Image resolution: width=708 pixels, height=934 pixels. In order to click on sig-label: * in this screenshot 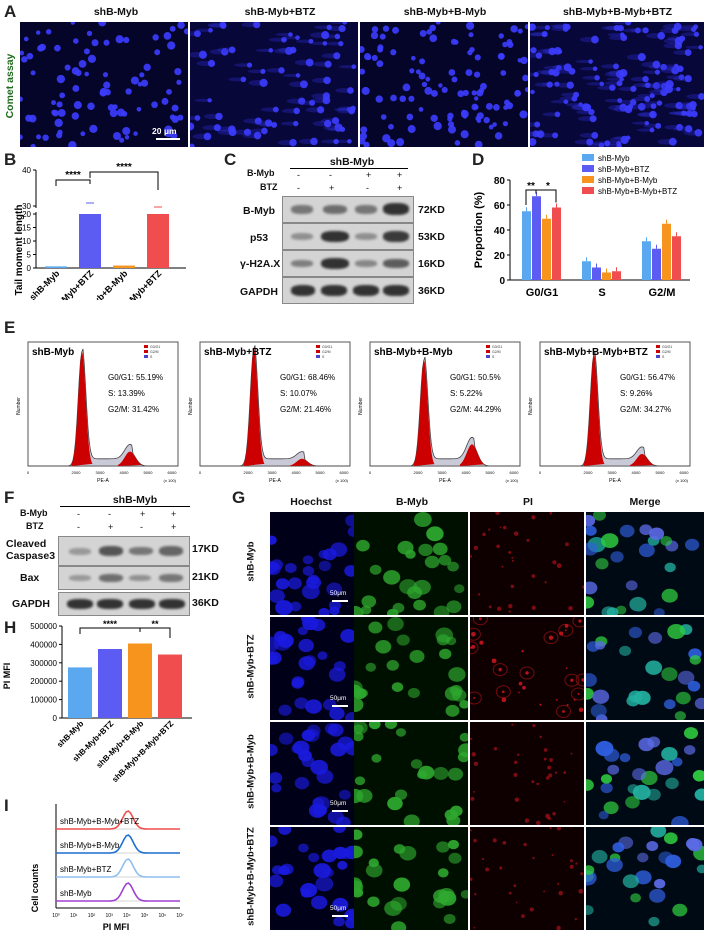, I will do `click(548, 186)`.